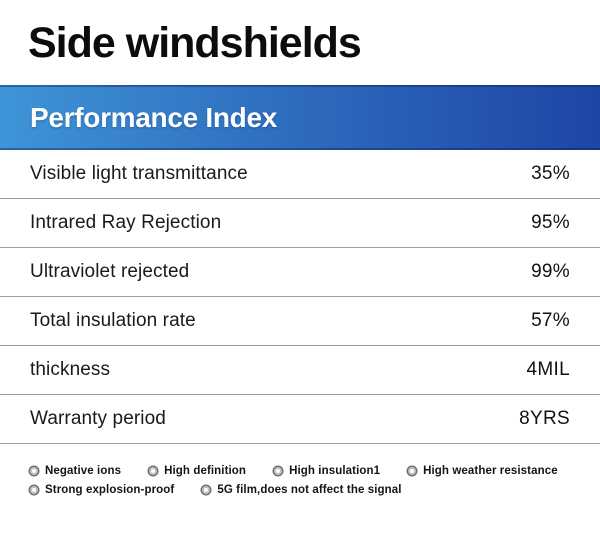 The height and width of the screenshot is (534, 600). Describe the element at coordinates (110, 490) in the screenshot. I see `feature-label: Strong explosion-proof` at that location.